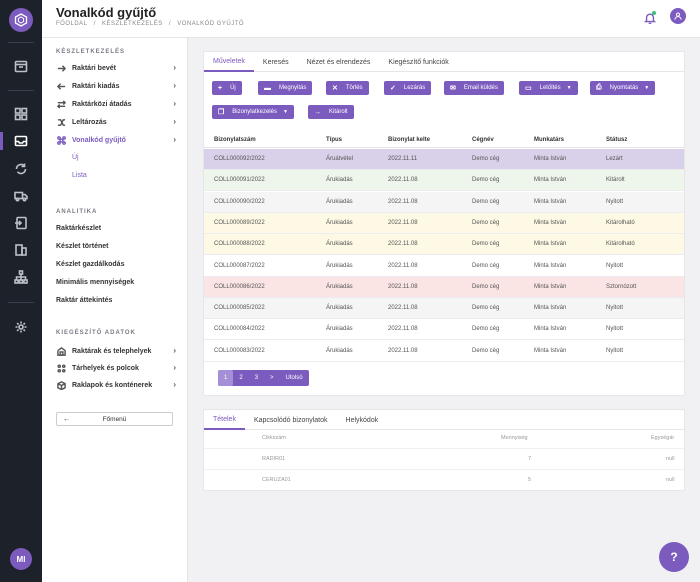 This screenshot has width=700, height=582. I want to click on sidebar-item-stock: Raktárkészlet, so click(79, 228).